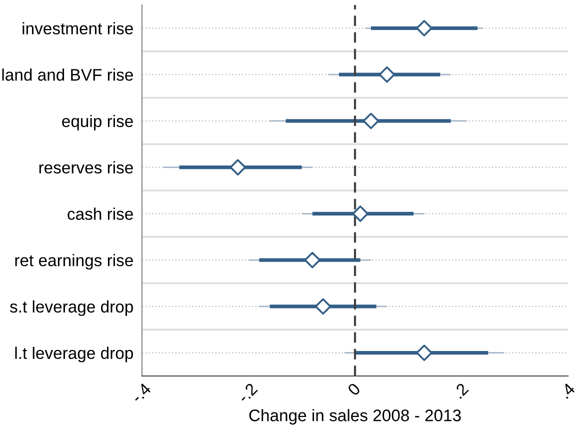  What do you see at coordinates (100, 214) in the screenshot?
I see `y-tick-label: cash rise` at bounding box center [100, 214].